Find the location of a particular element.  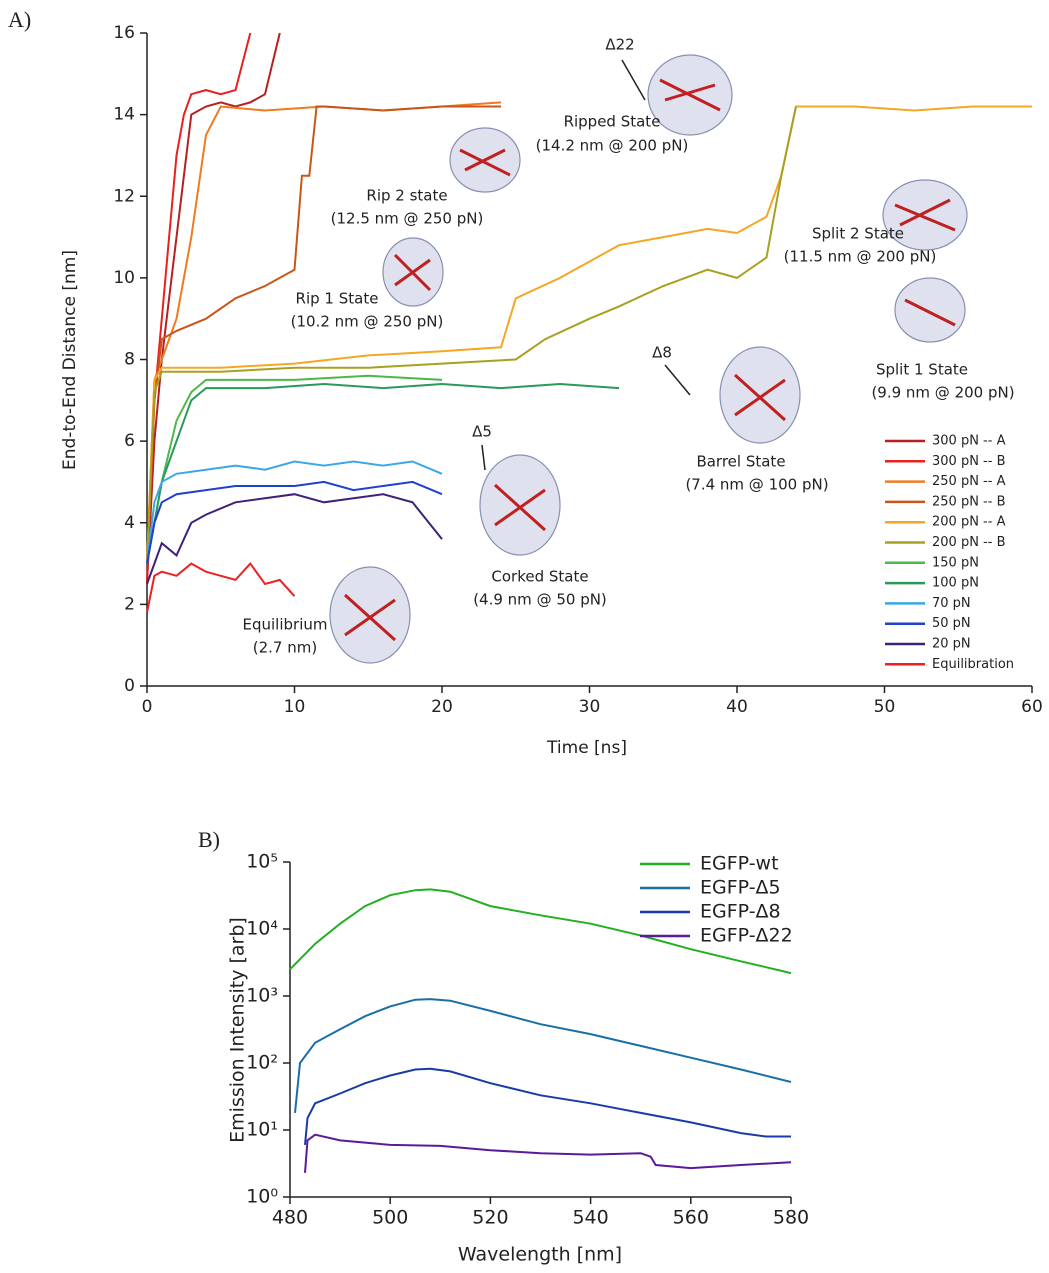

annotation: Corked State is located at coordinates (539, 577).